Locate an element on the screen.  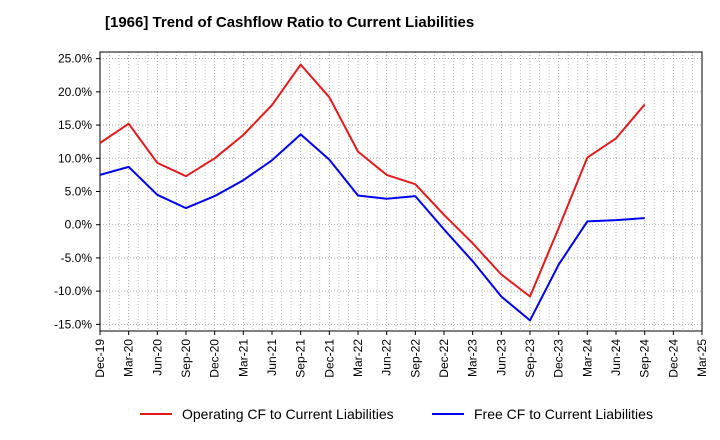
x-tick-label: Dec-21 is located at coordinates (329, 358).